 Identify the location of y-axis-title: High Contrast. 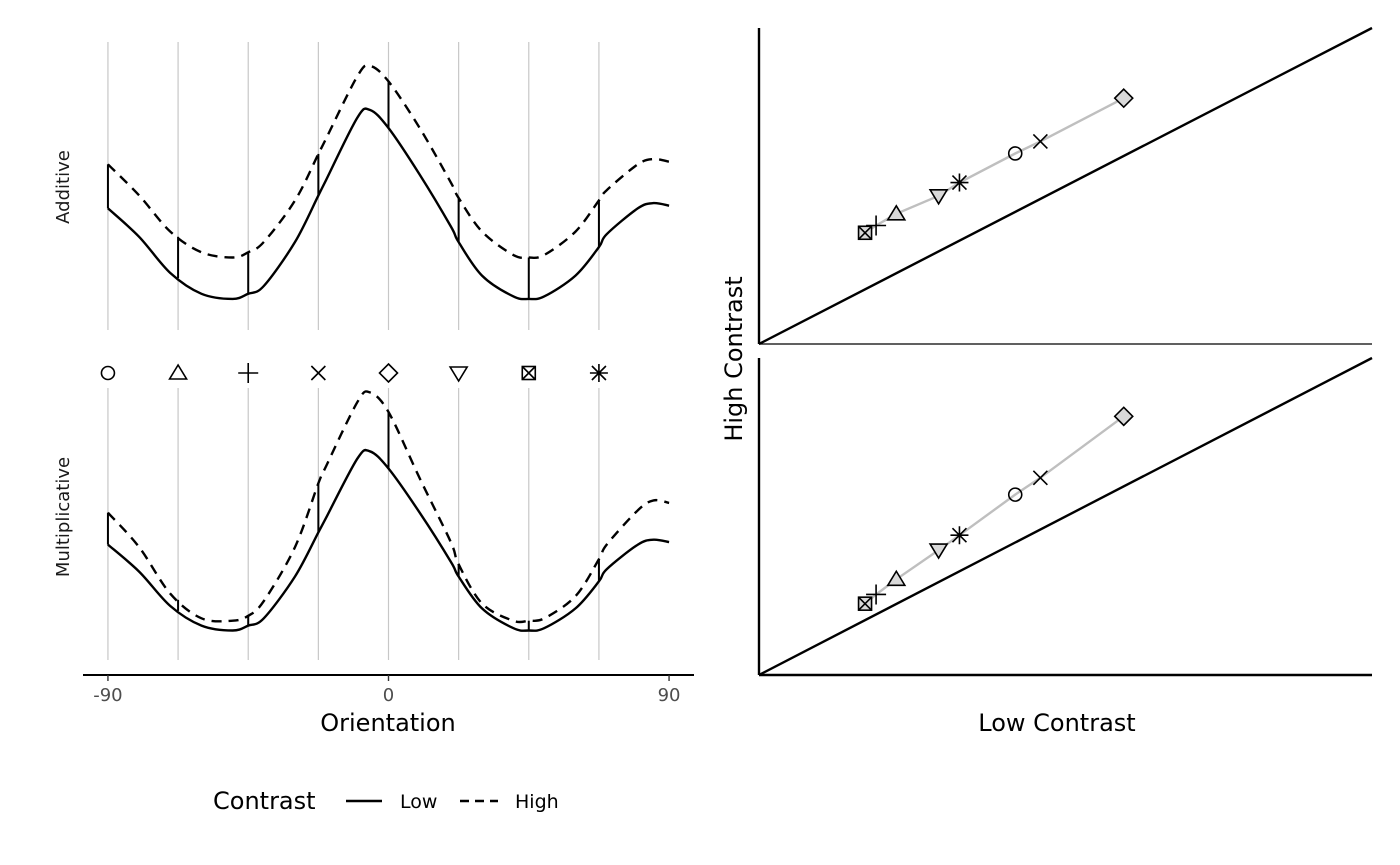
(734, 358).